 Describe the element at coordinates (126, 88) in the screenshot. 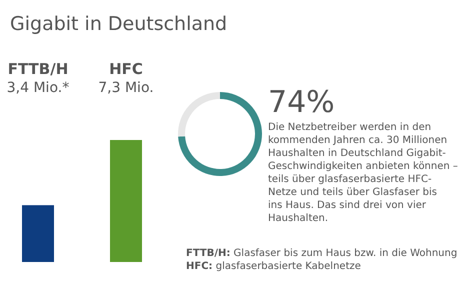

I see `data-label: 7,3 Mio.` at that location.